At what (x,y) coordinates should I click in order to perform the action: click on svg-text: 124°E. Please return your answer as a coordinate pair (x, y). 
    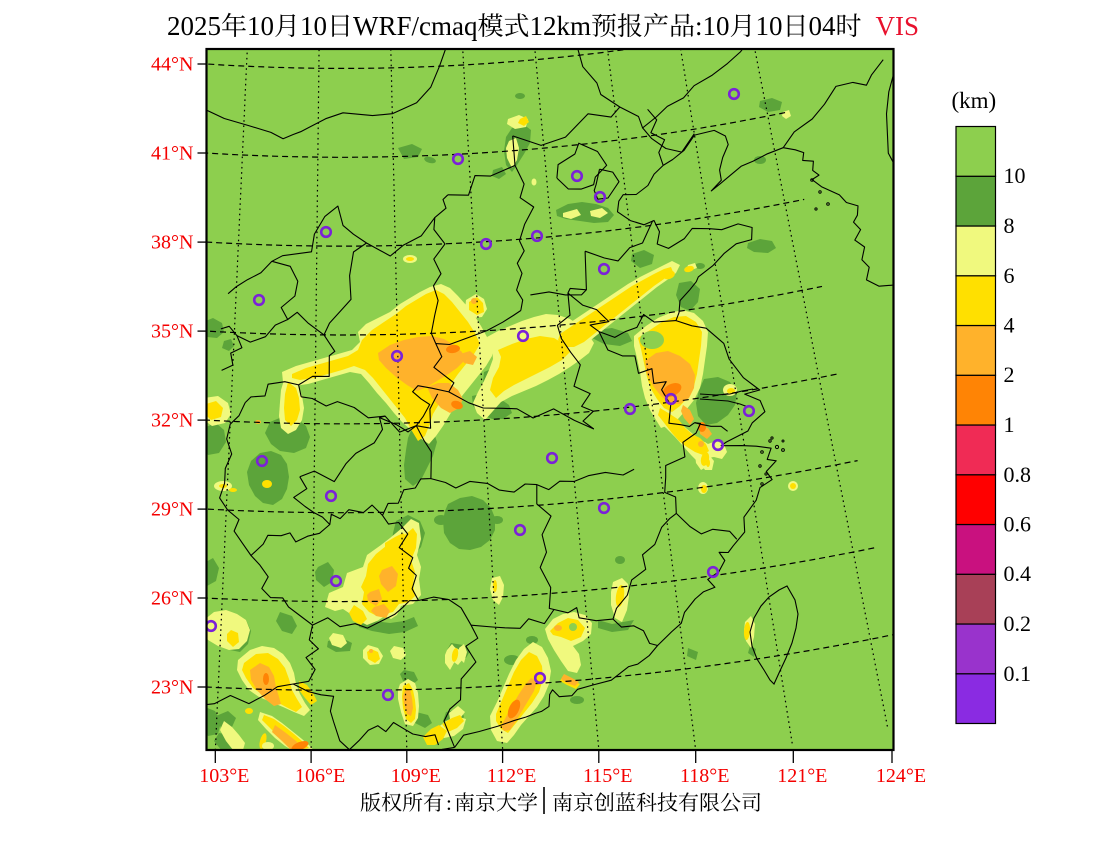
    Looking at the image, I should click on (901, 776).